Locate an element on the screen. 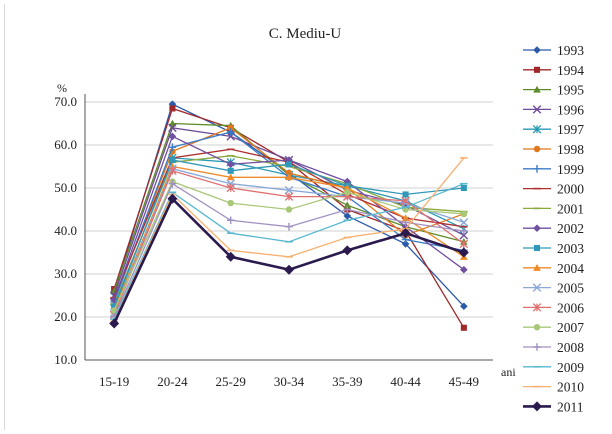 This screenshot has height=434, width=612. legend-entry-2003: 2003 is located at coordinates (553, 248).